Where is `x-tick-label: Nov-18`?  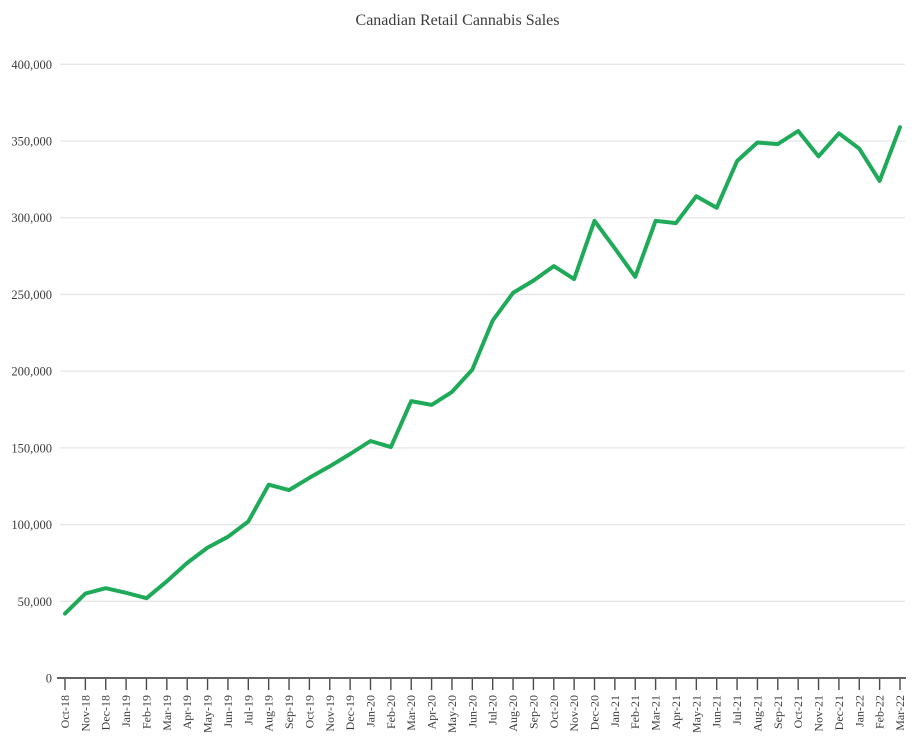
x-tick-label: Nov-18 is located at coordinates (85, 713).